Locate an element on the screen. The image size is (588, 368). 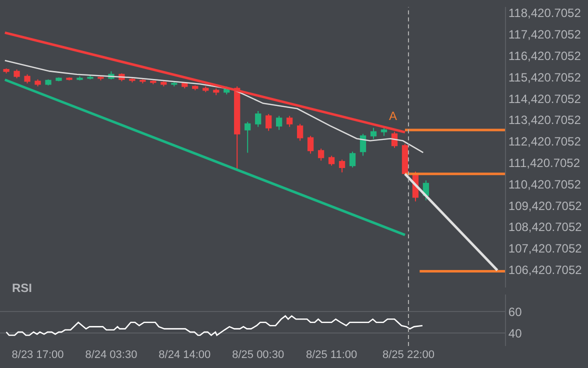
y-tick-label: 110,420.7052 is located at coordinates (545, 184).